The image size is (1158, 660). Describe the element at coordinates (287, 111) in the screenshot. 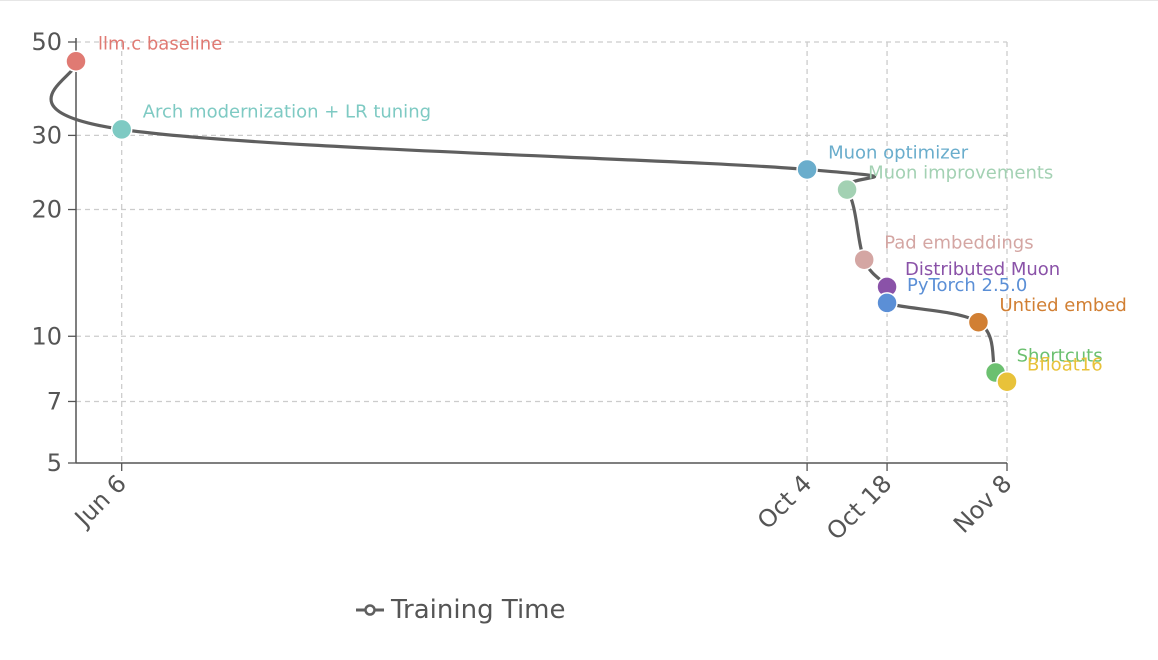

I see `point-label: Arch modernization + LR tuning` at that location.